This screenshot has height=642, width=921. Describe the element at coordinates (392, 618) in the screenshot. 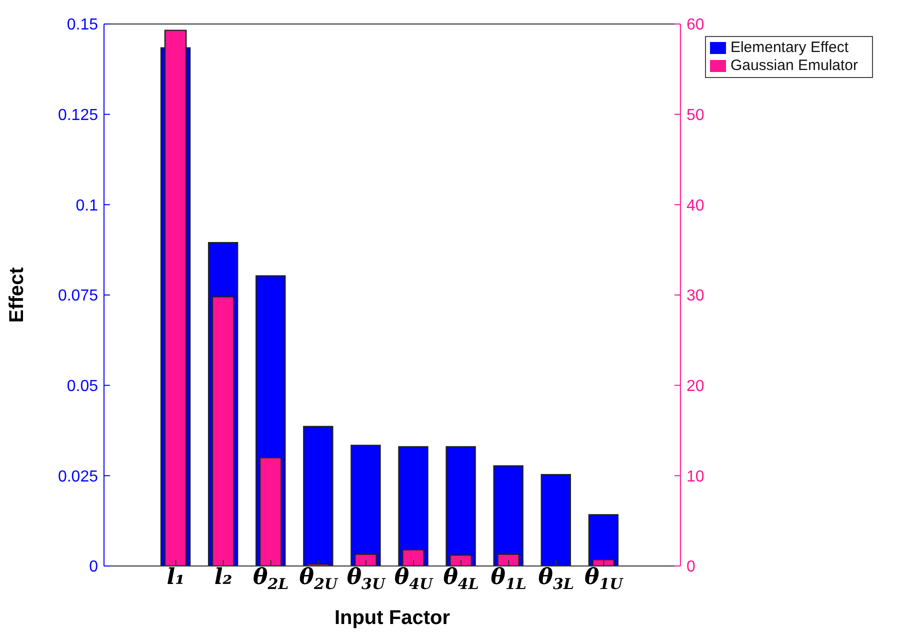

I see `x-axis-title: Input Factor` at that location.